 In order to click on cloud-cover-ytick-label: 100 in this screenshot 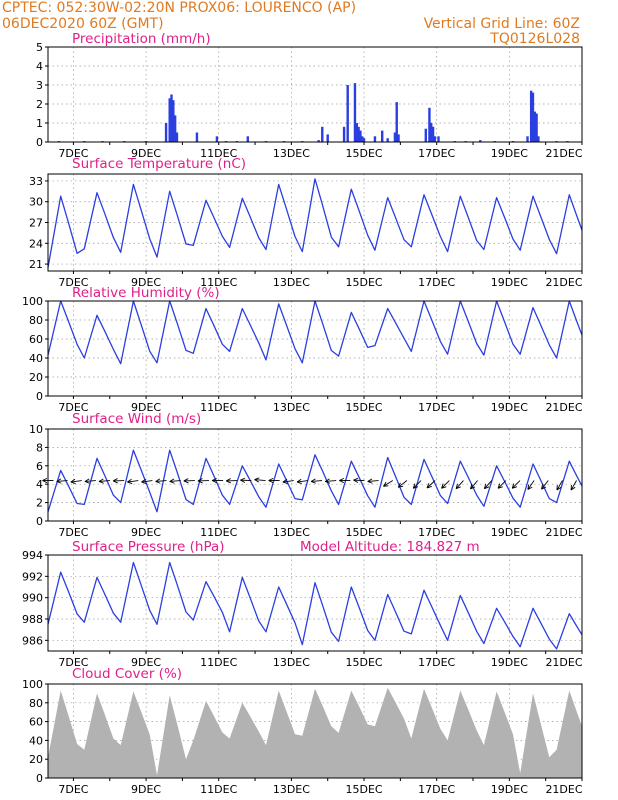, I will do `click(32, 684)`.